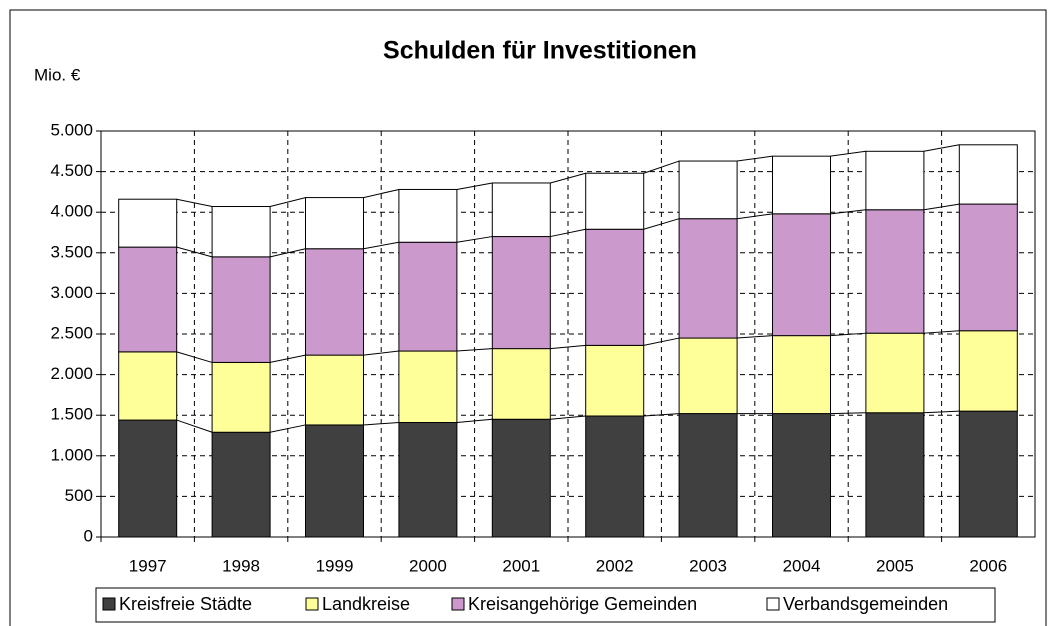  What do you see at coordinates (88, 535) in the screenshot?
I see `y-tick-label: 0` at bounding box center [88, 535].